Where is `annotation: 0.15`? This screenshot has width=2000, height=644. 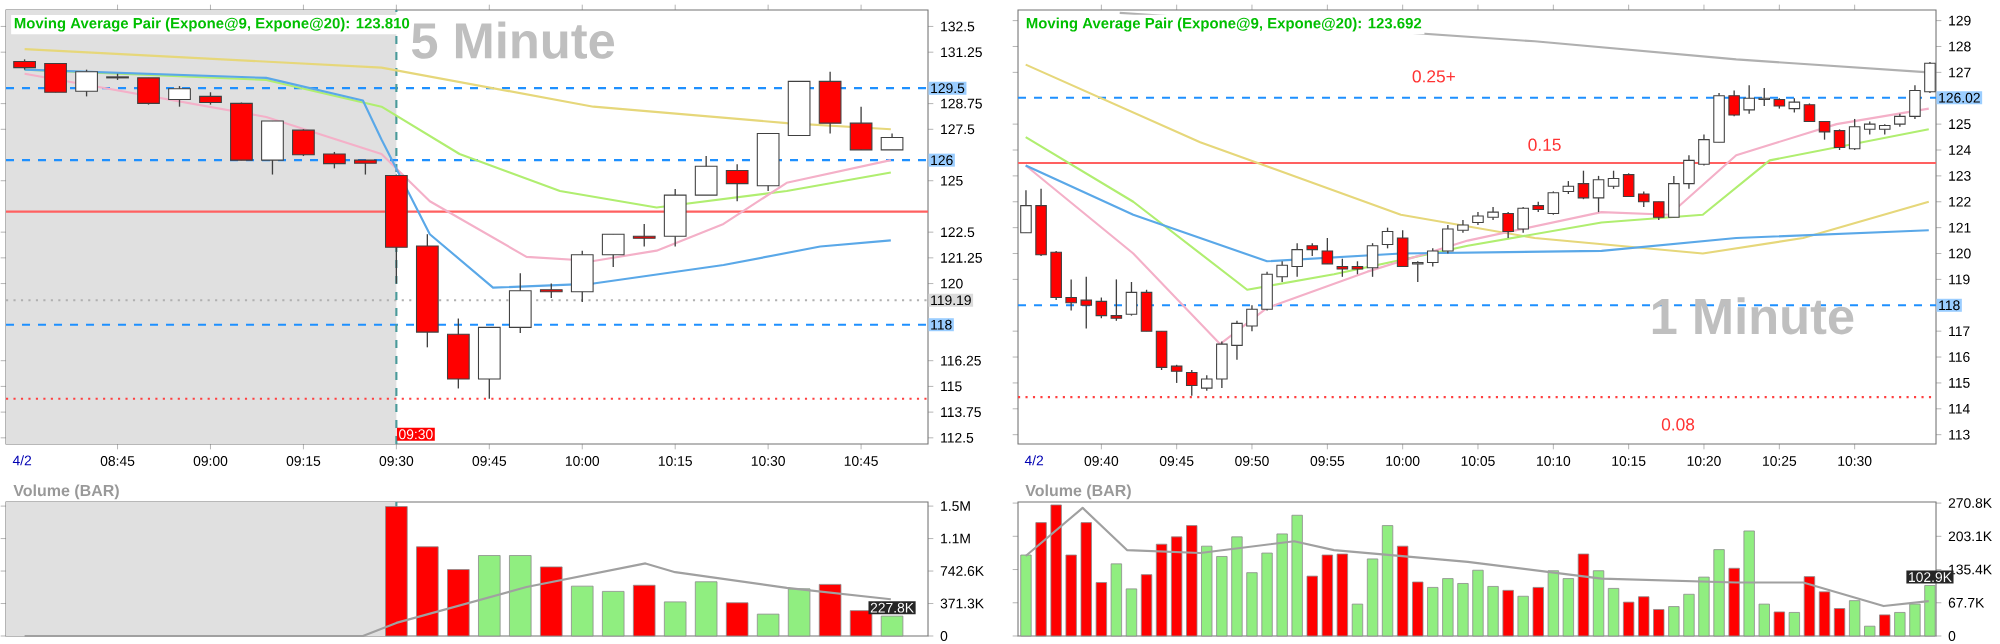 annotation: 0.15 is located at coordinates (1544, 144).